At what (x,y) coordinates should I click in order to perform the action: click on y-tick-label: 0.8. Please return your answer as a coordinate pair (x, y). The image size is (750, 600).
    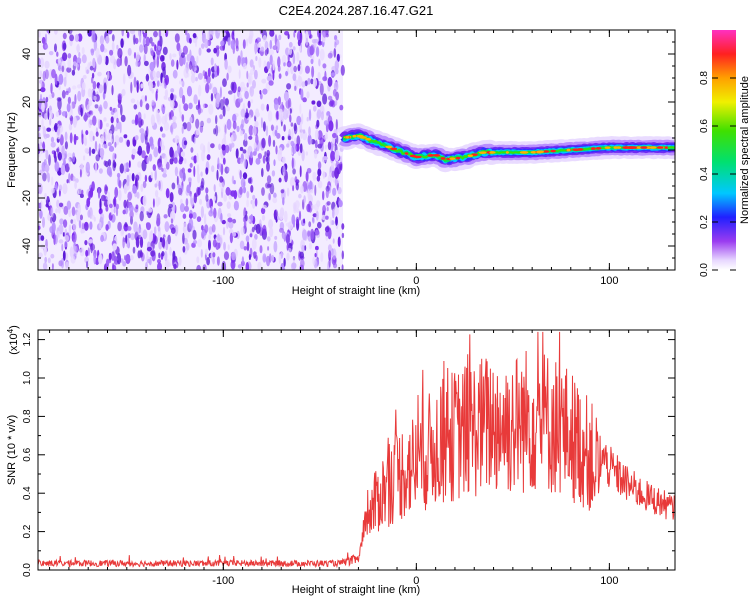
    Looking at the image, I should click on (27, 416).